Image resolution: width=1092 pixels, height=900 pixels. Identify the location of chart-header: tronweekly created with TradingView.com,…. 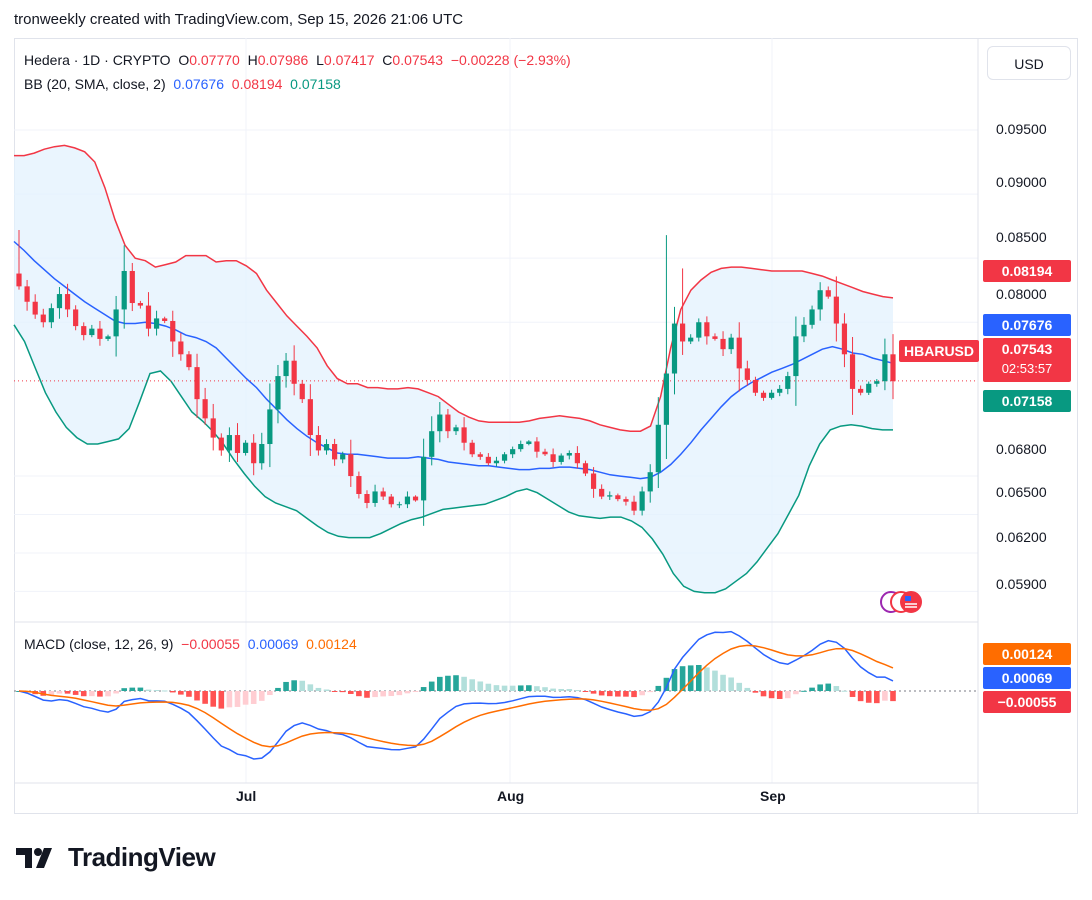
(239, 19).